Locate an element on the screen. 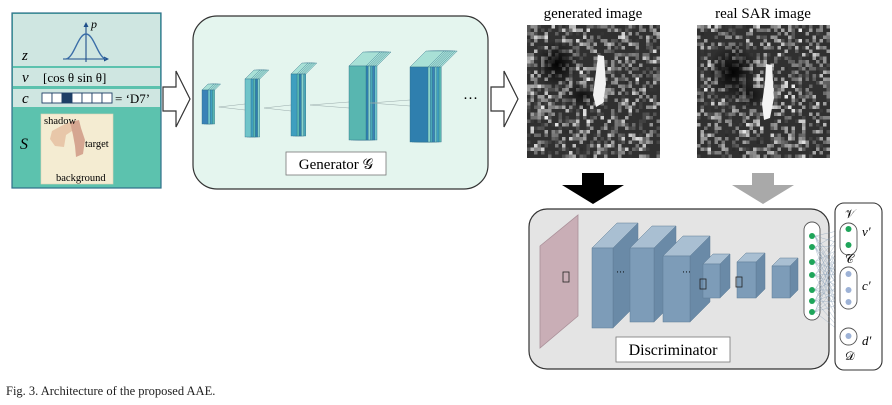 Image resolution: width=892 pixels, height=405 pixels. c-equals-label: = ‘D7’ is located at coordinates (132, 98).